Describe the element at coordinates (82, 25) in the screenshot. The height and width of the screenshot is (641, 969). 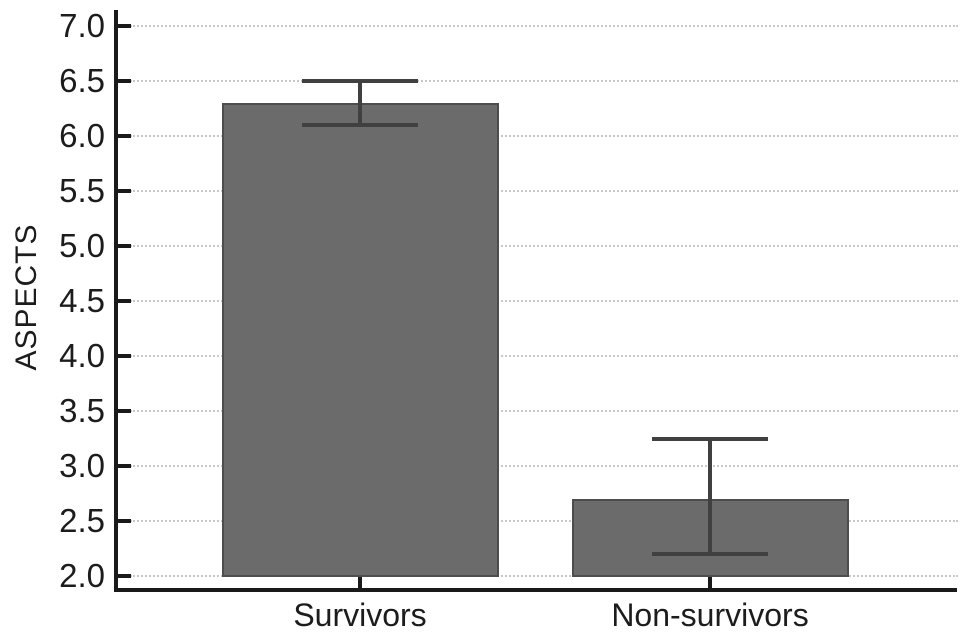
I see `y-tick-label: 7.0` at that location.